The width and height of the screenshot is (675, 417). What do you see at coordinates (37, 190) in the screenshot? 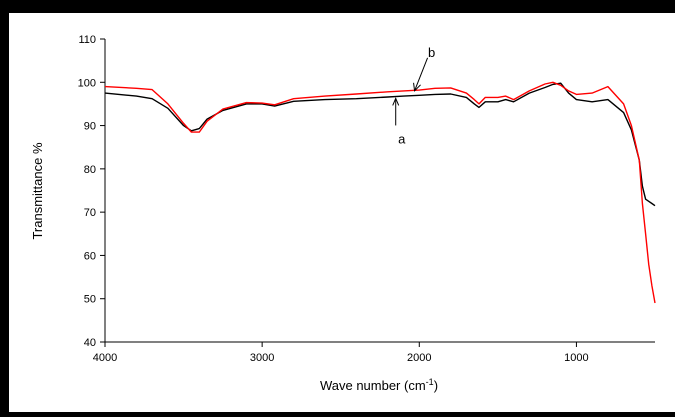
I see `y-axis-title: Transmittance %` at bounding box center [37, 190].